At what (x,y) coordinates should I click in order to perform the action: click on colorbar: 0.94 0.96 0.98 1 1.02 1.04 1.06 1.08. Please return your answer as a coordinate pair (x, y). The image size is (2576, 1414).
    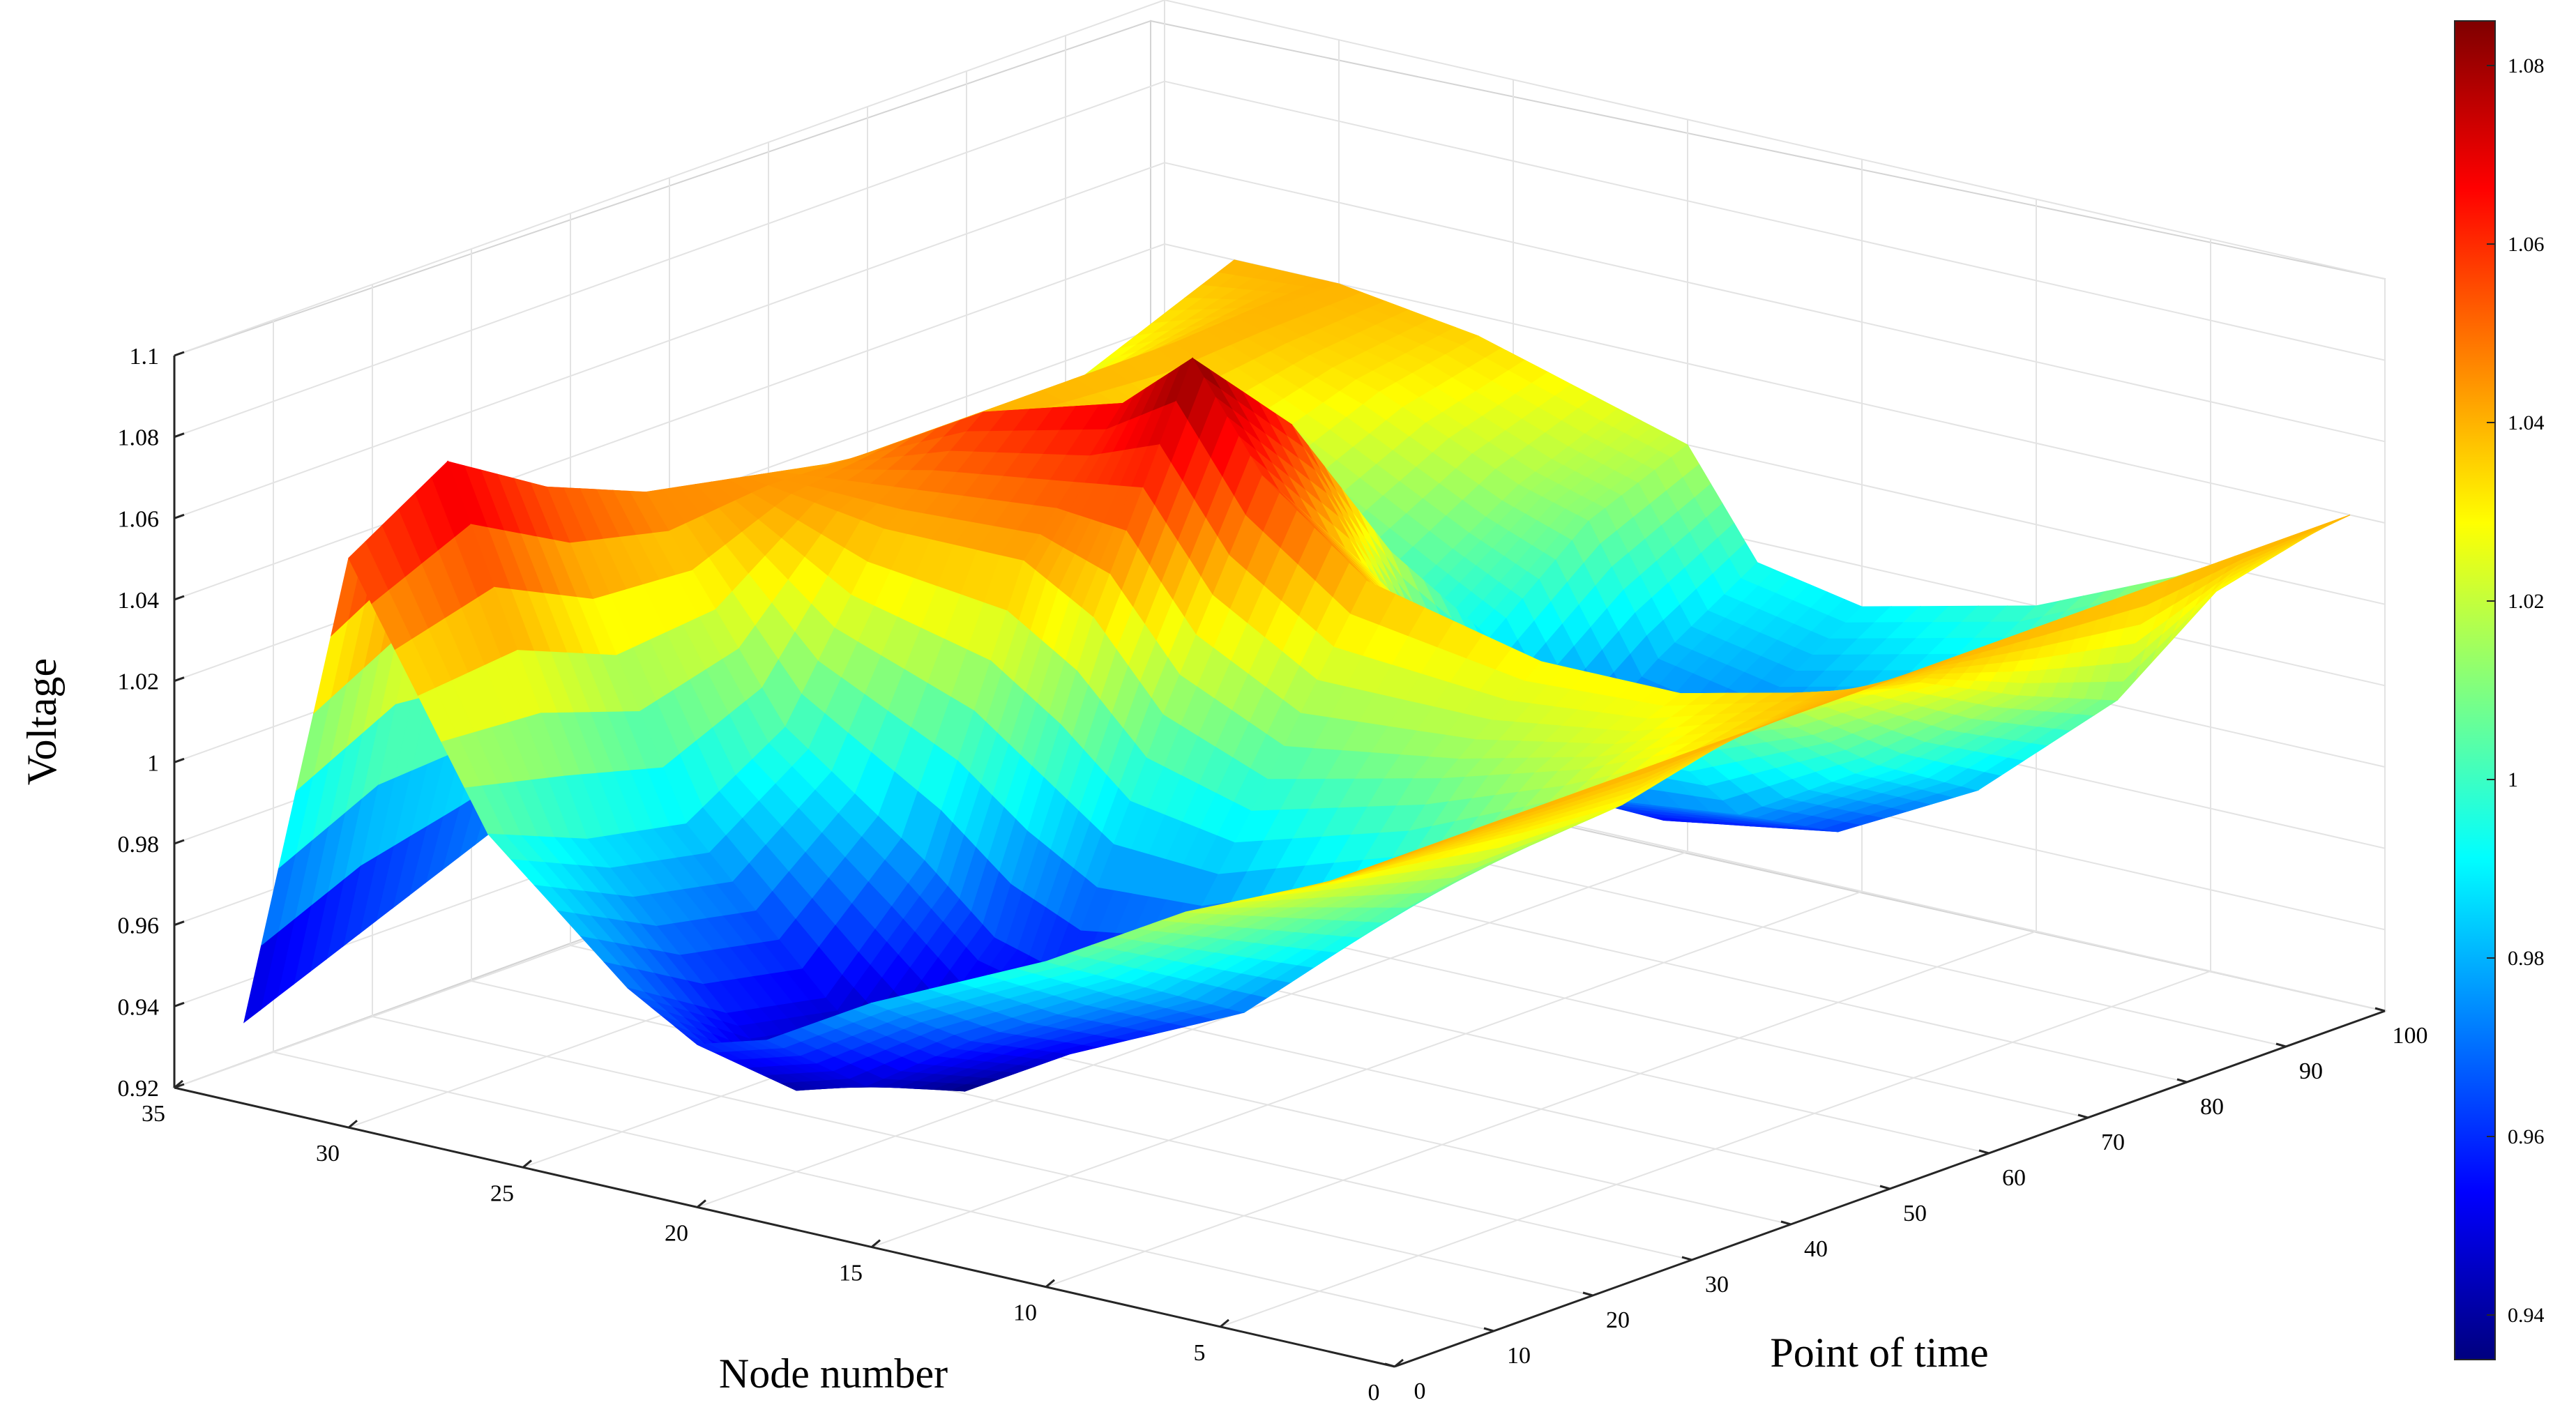
    Looking at the image, I should click on (2499, 690).